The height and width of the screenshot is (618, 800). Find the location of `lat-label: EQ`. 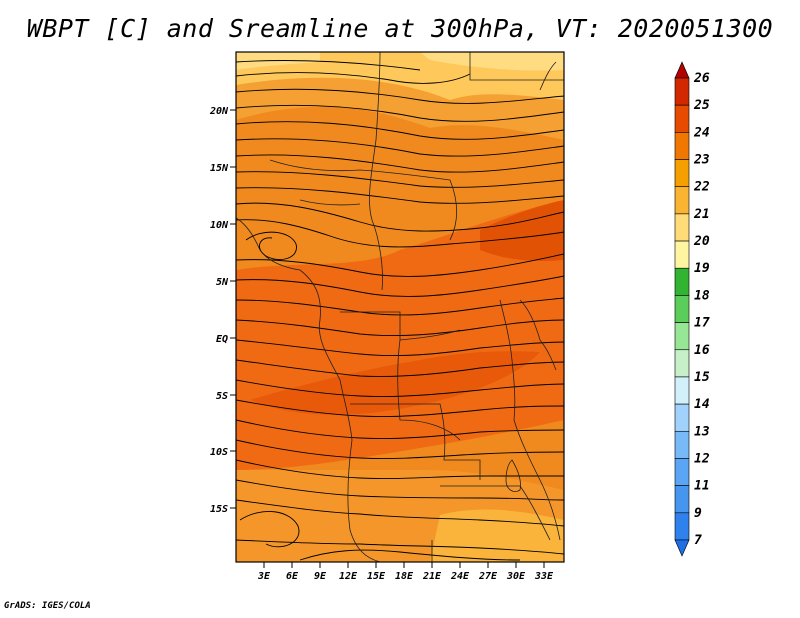

lat-label: EQ is located at coordinates (222, 339).